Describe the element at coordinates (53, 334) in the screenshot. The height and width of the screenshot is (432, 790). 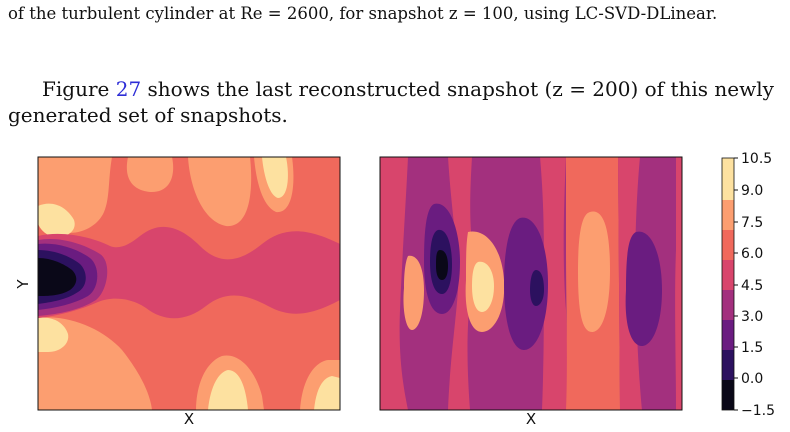
I see `left-lower-left-core` at that location.